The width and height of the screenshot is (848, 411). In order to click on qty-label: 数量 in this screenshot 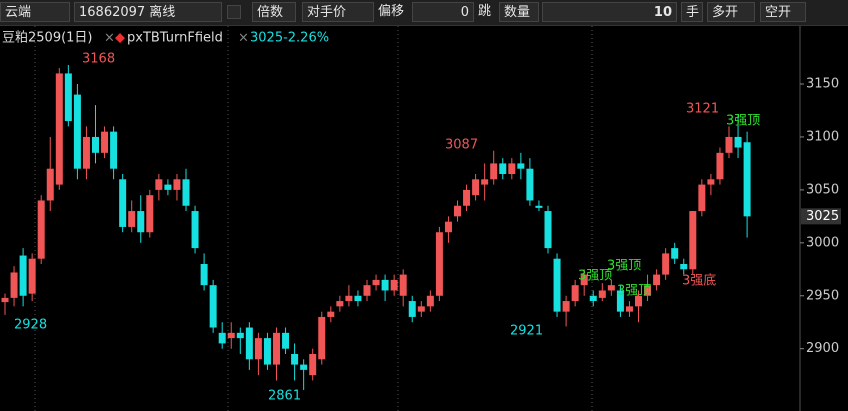, I will do `click(519, 12)`.